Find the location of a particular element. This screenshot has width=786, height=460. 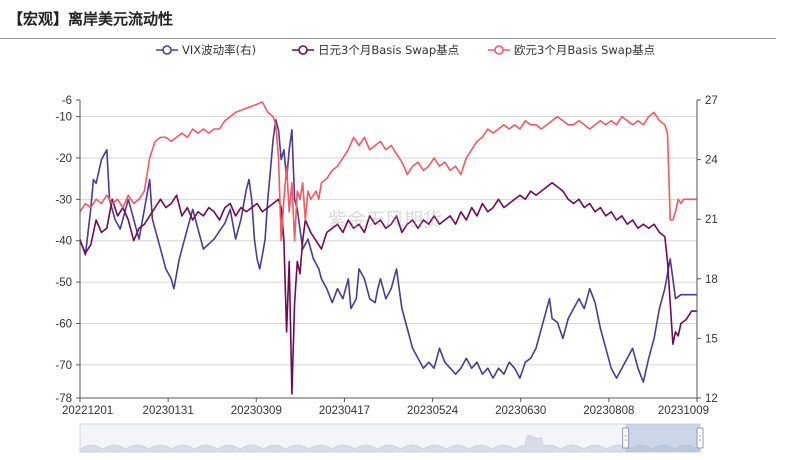

right-tick-label: 24 is located at coordinates (711, 161).